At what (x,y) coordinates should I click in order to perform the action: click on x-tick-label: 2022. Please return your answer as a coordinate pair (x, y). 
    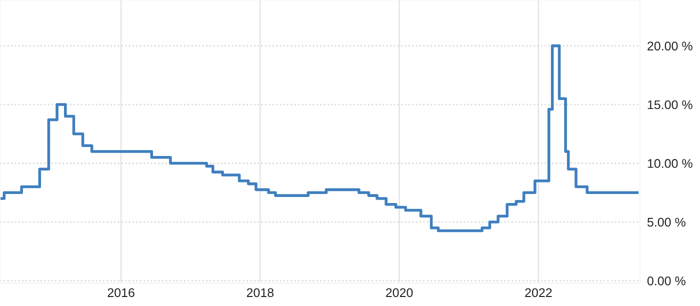
    Looking at the image, I should click on (538, 293).